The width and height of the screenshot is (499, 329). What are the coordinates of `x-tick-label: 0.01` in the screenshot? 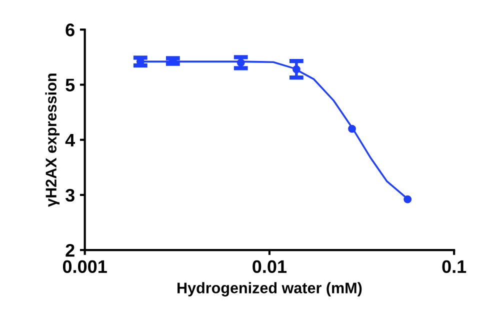 It's located at (269, 267).